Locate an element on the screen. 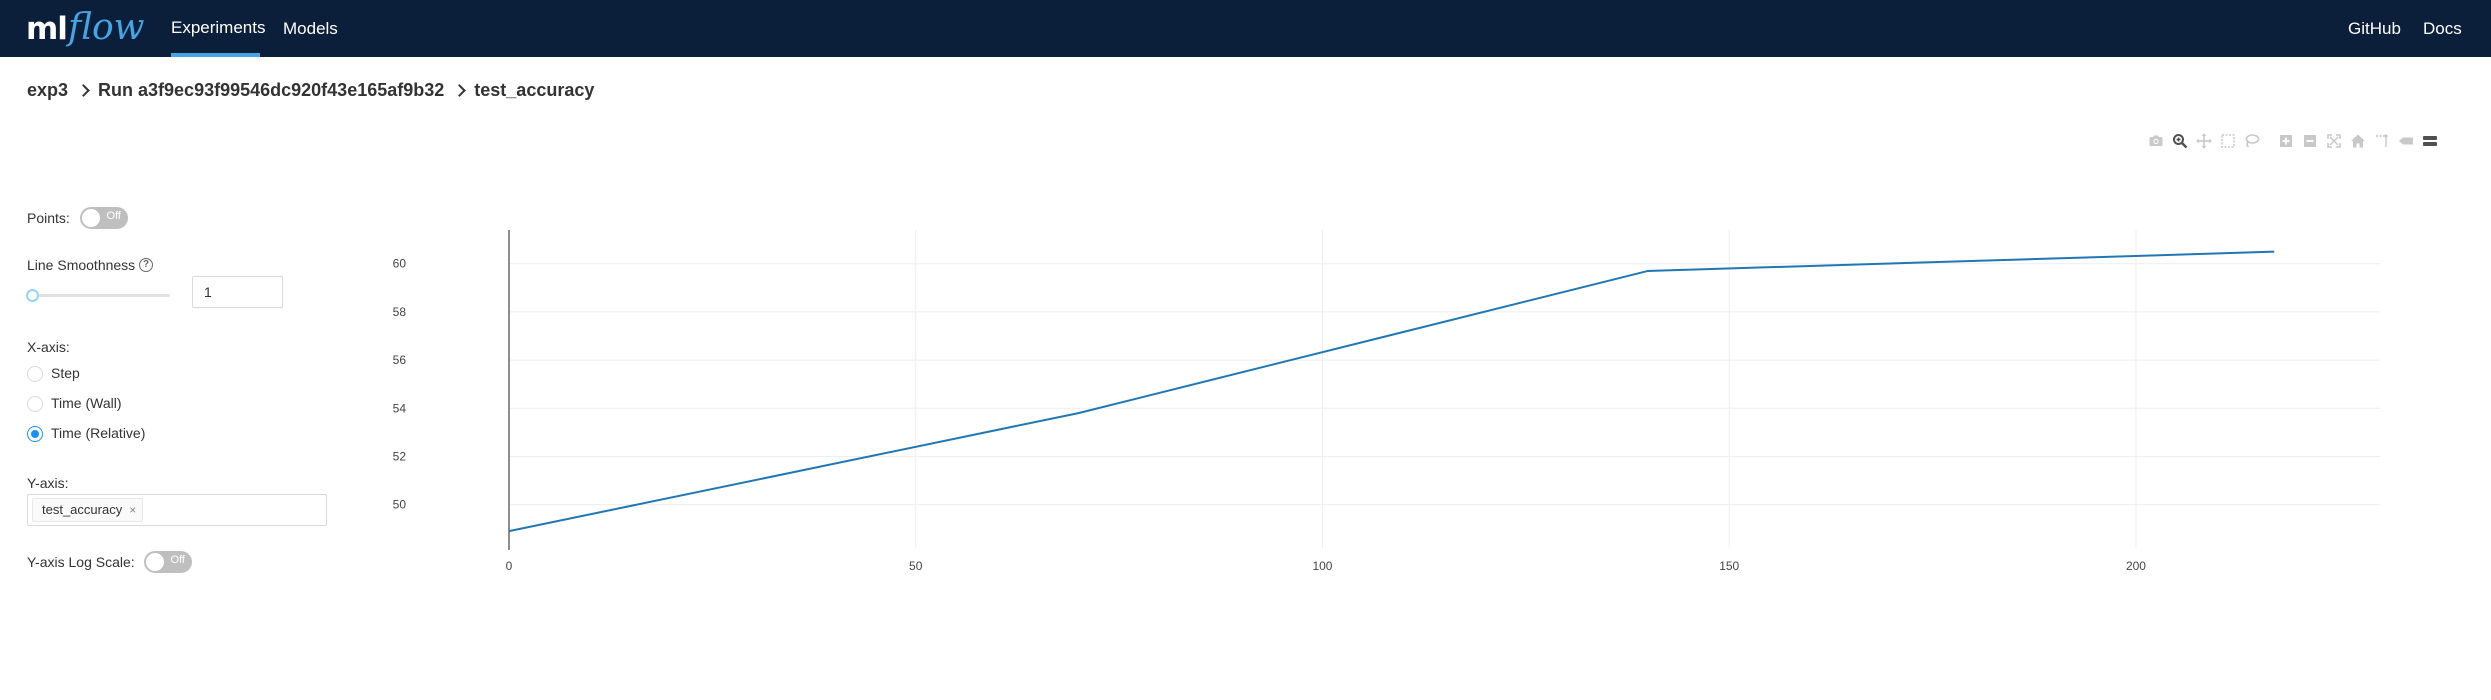 This screenshot has height=700, width=2491. y-tick-label: 54 is located at coordinates (400, 408).